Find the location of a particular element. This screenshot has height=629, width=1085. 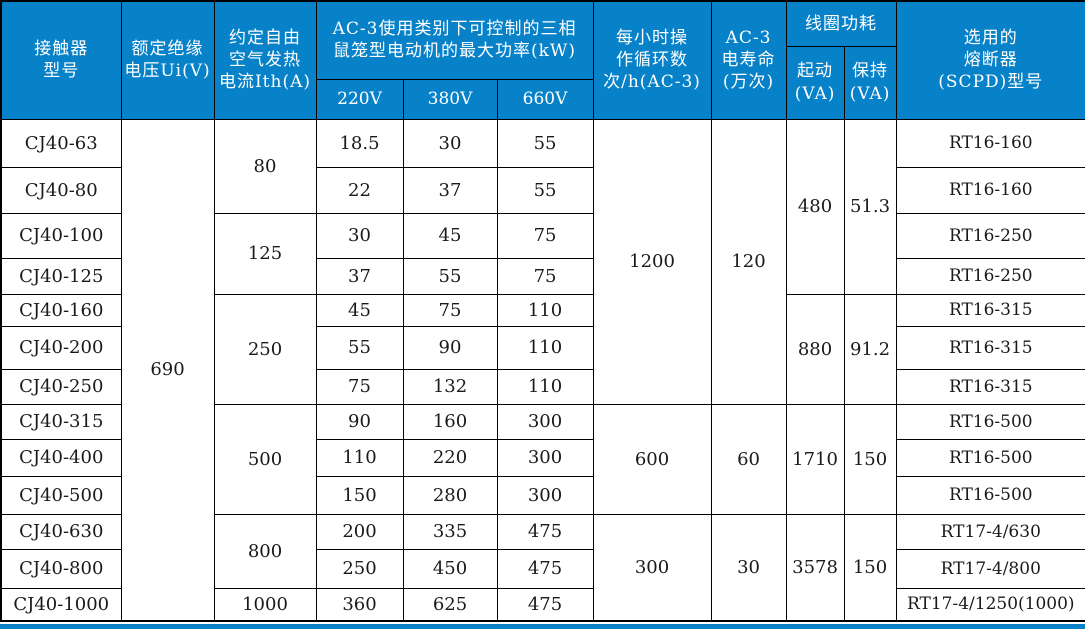

power-220-cell: 30 is located at coordinates (359, 235).